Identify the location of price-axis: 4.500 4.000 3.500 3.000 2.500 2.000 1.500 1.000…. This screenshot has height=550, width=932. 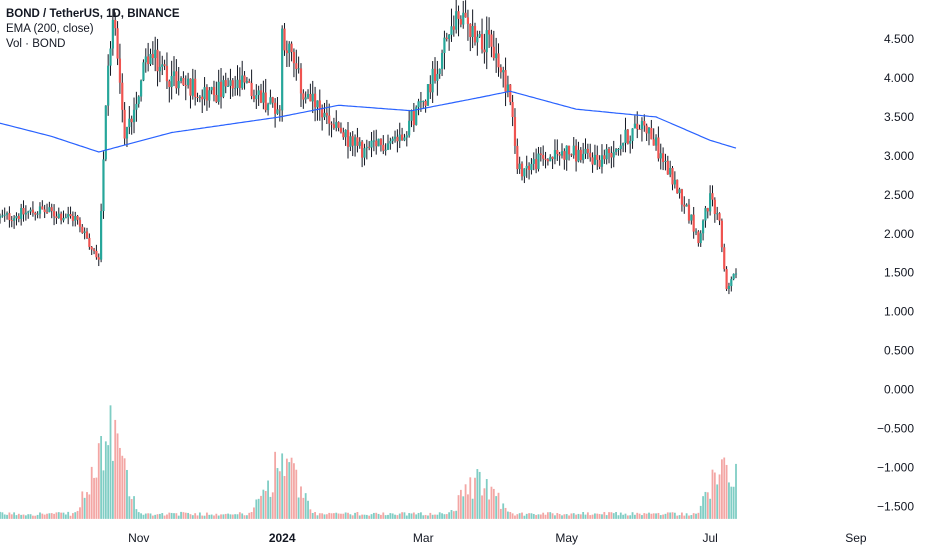
(895, 272).